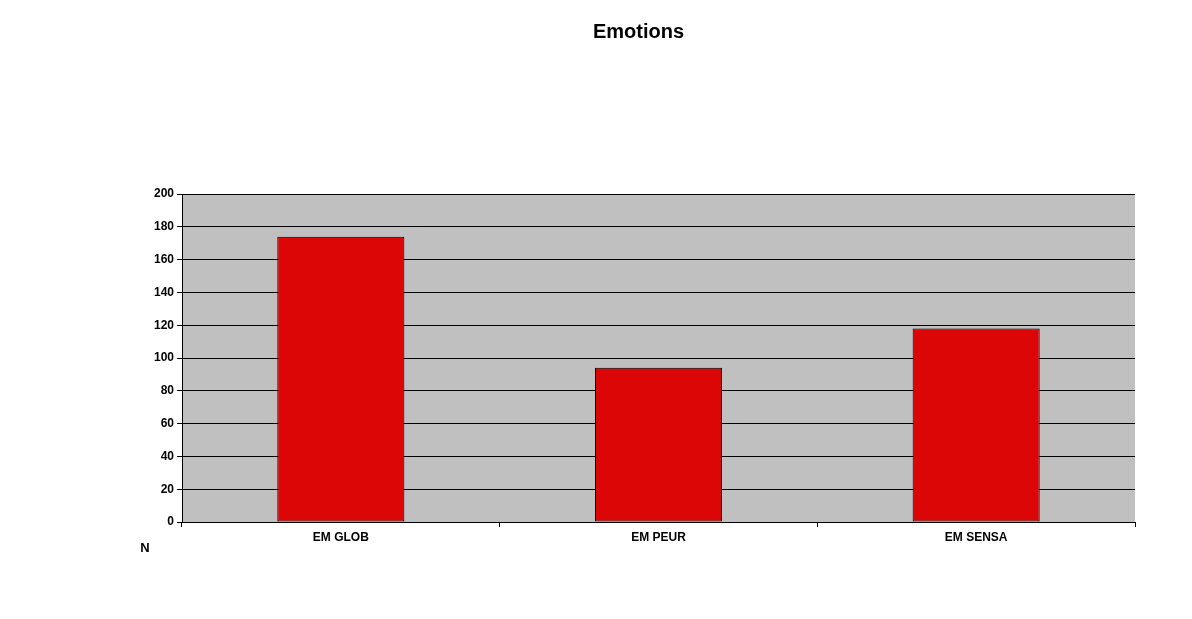  Describe the element at coordinates (167, 455) in the screenshot. I see `y-tick-label: 40` at that location.